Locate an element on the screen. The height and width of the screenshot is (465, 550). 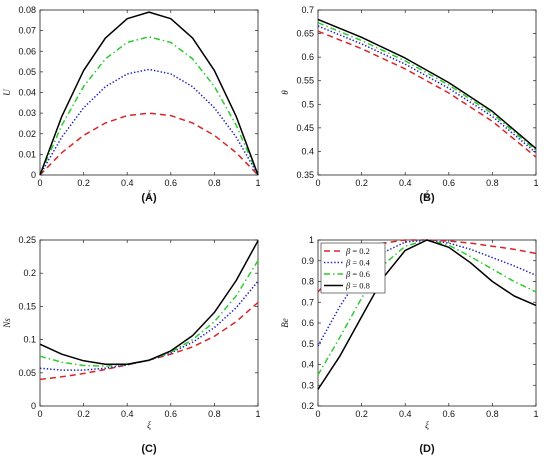
y-tick-label: 1 is located at coordinates (311, 240).